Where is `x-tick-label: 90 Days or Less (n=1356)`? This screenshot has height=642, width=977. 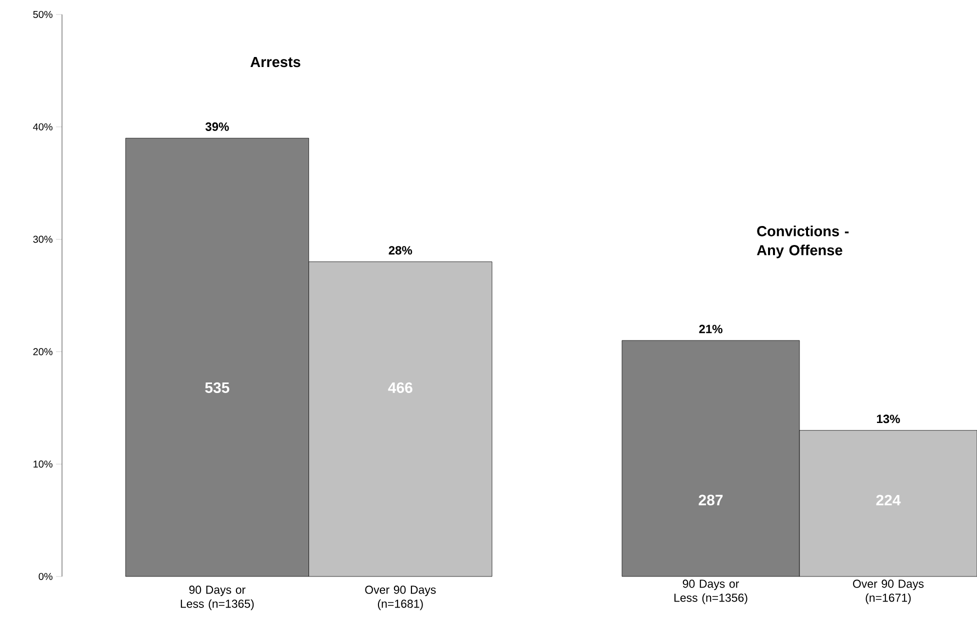
x-tick-label: 90 Days or Less (n=1356) is located at coordinates (711, 592).